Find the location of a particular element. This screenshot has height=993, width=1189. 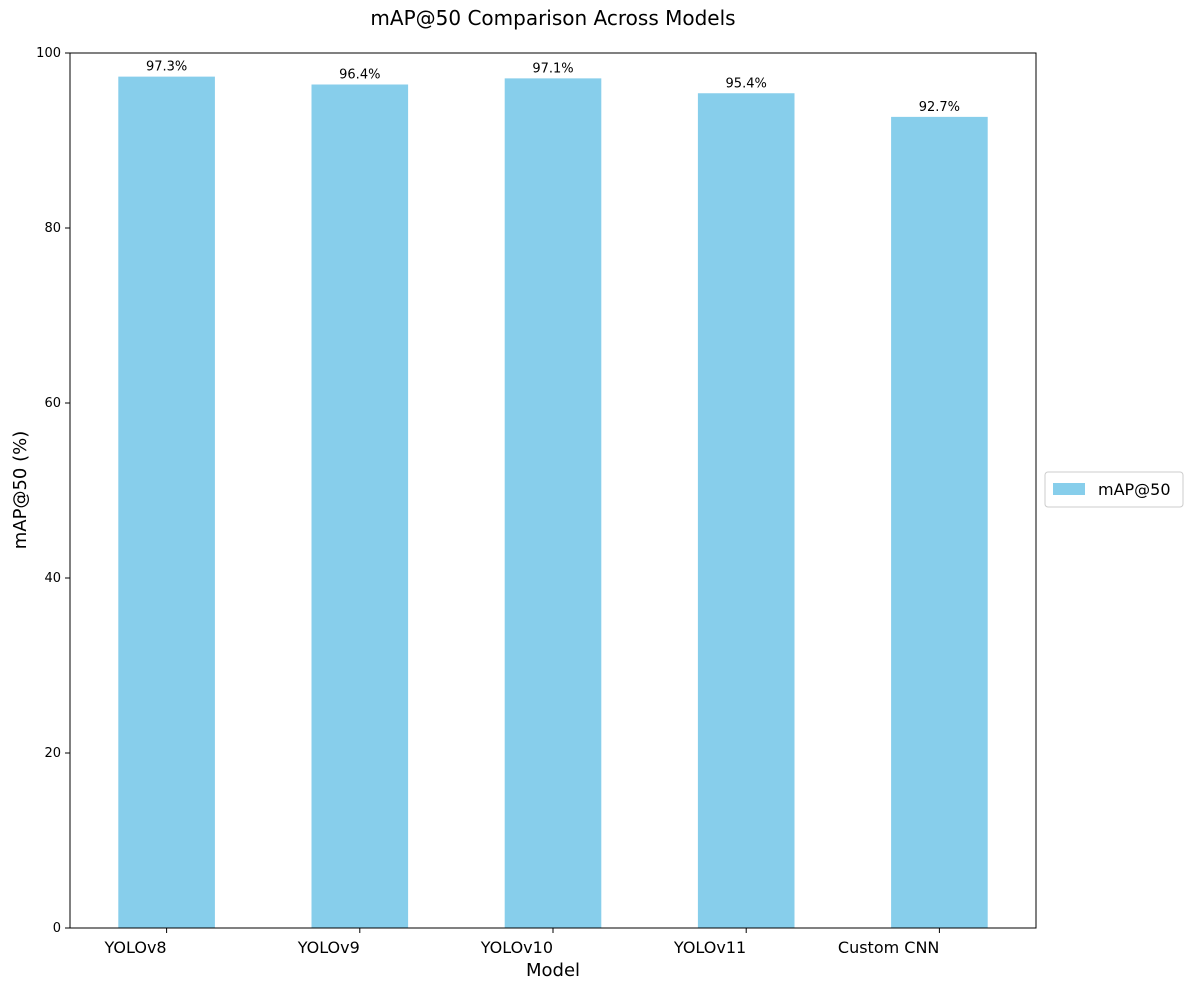

x-axis-ticks: YOLOv8 YOLOv9 YOLOv10 YOLOv11 Custom CNN is located at coordinates (522, 942).